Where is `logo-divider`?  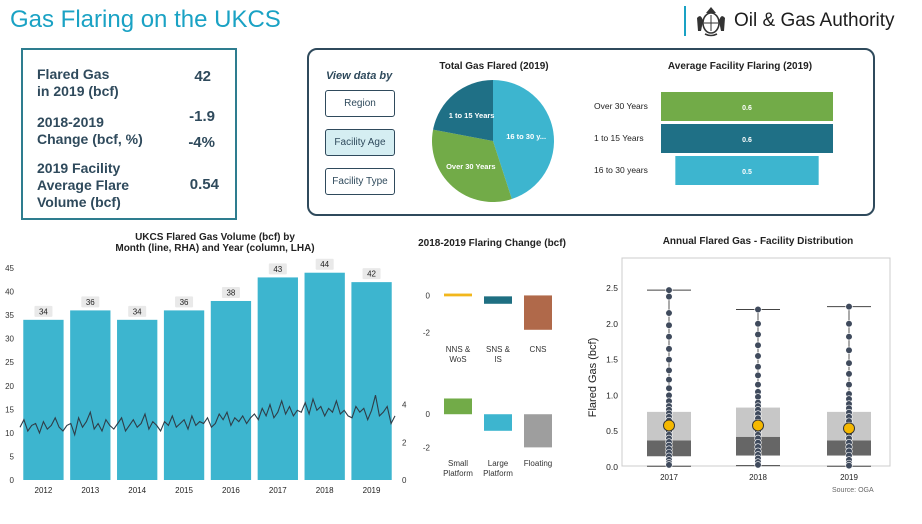
logo-divider is located at coordinates (685, 21).